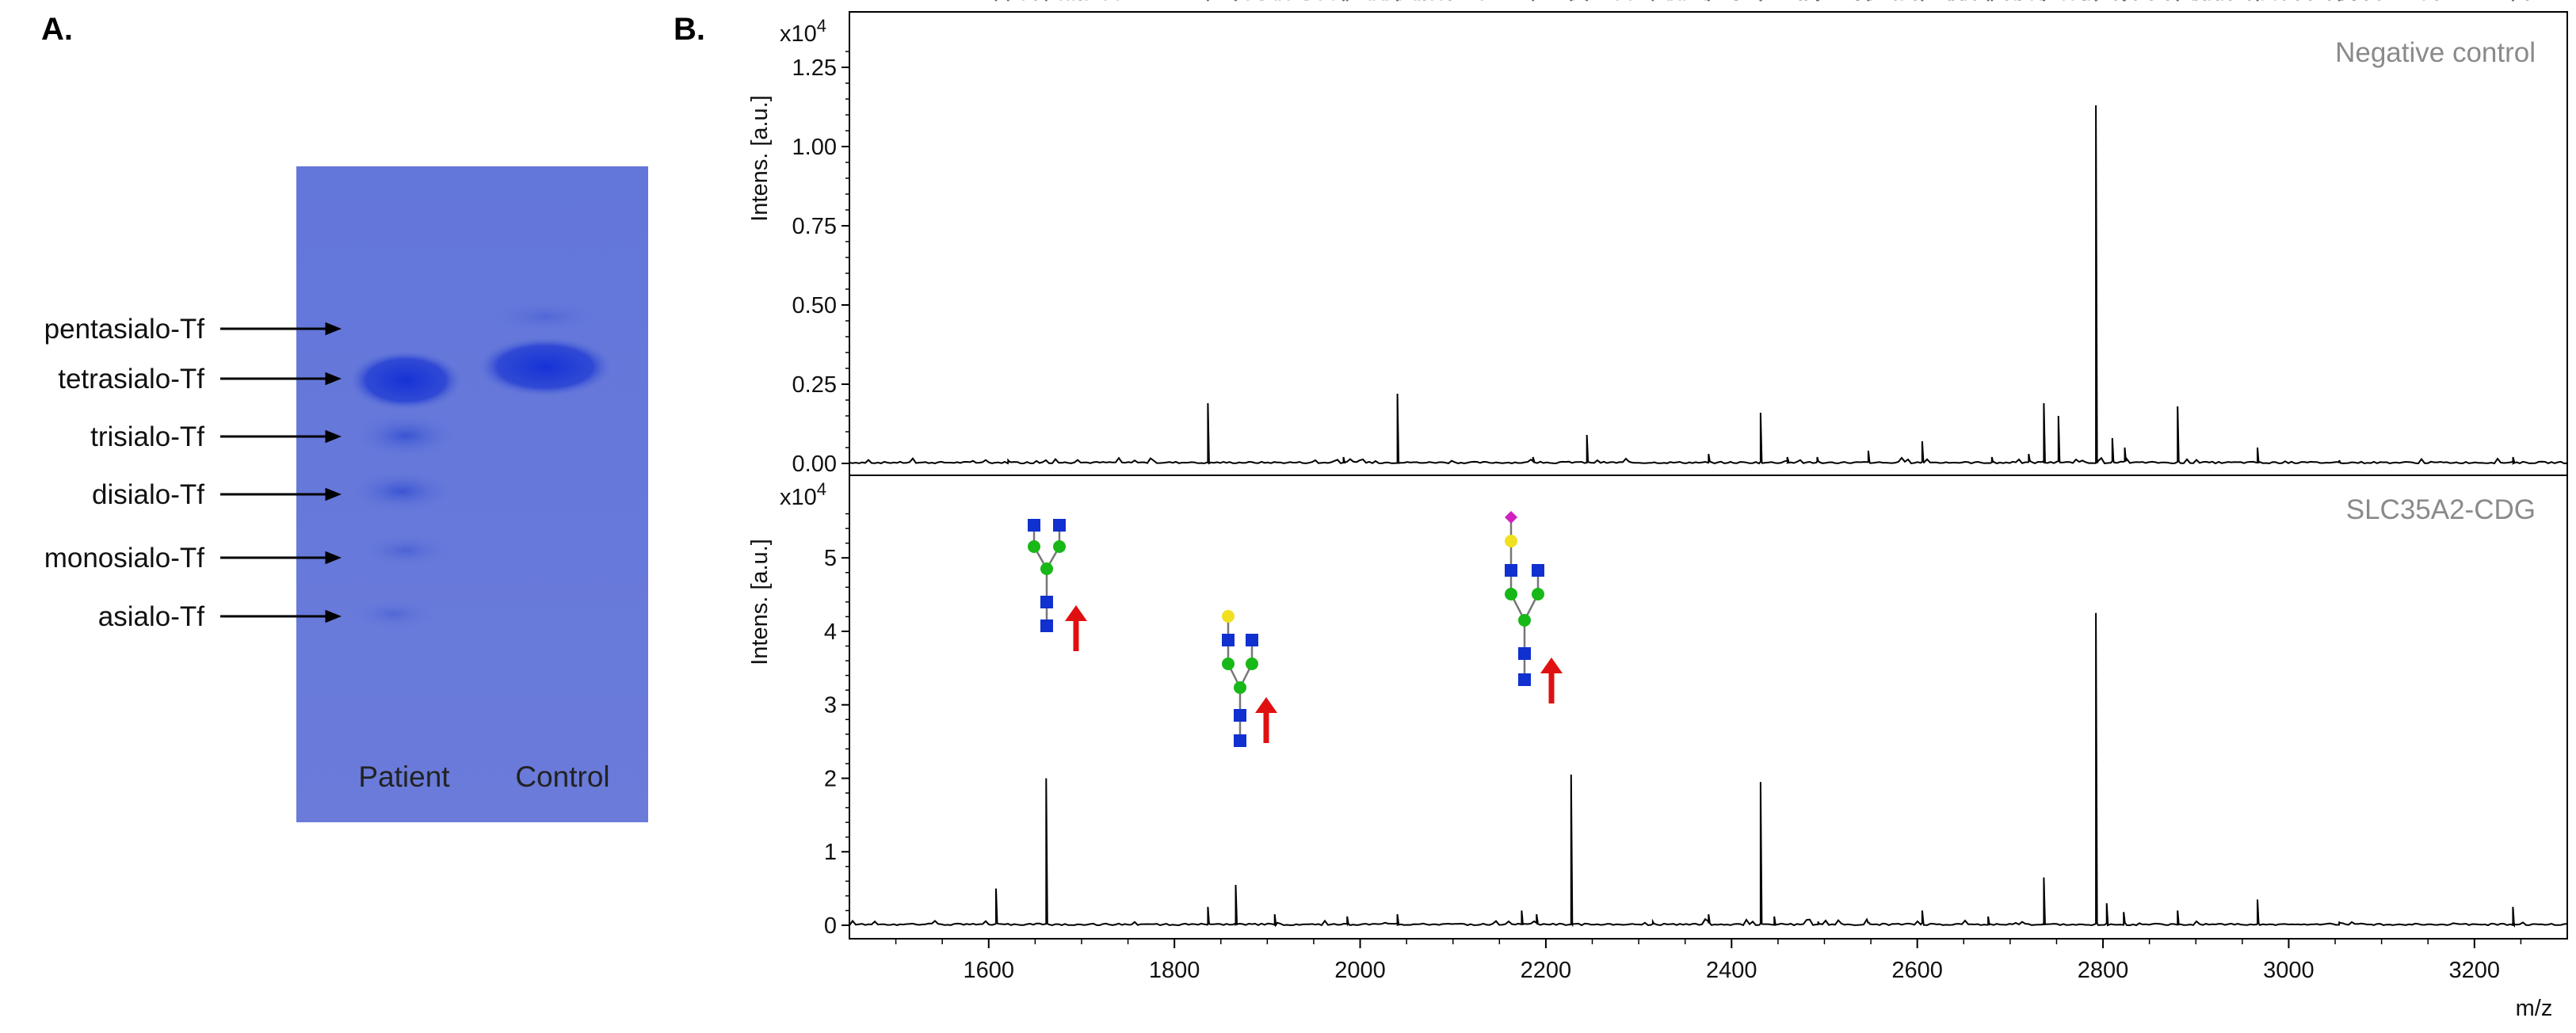 The width and height of the screenshot is (2576, 1033). I want to click on y-tick-label: 0.50, so click(814, 306).